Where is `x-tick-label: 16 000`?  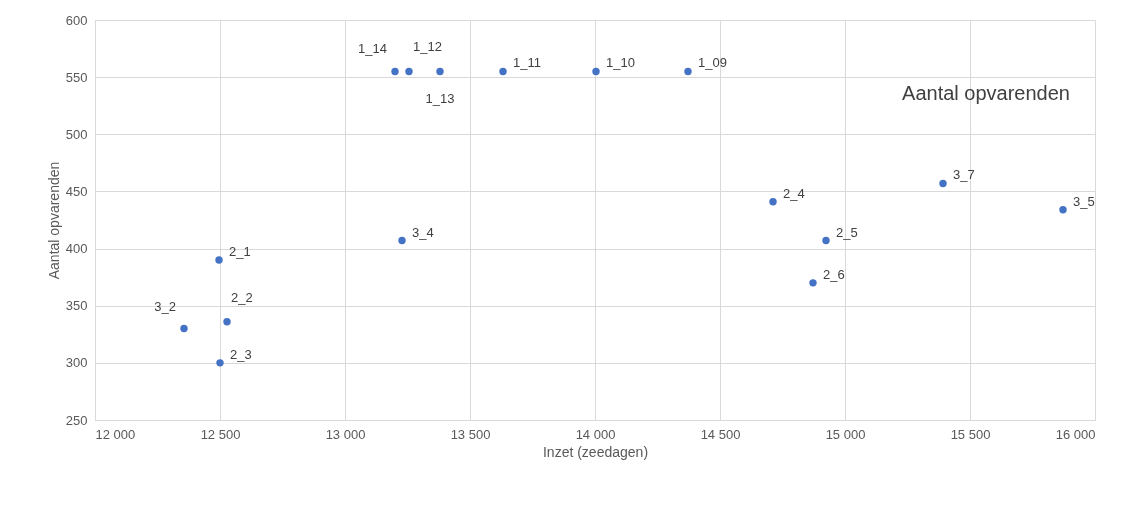
x-tick-label: 16 000 is located at coordinates (1075, 434).